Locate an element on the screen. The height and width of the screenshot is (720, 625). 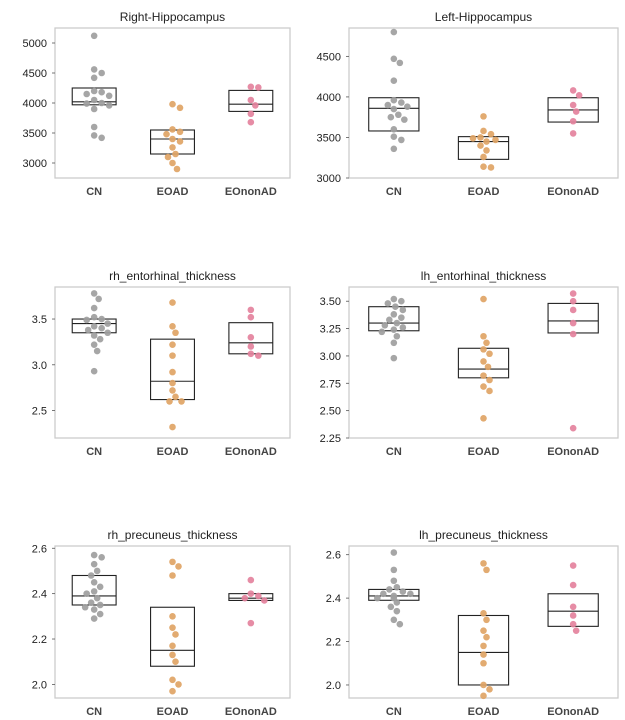
plot-frame is located at coordinates (483, 103).